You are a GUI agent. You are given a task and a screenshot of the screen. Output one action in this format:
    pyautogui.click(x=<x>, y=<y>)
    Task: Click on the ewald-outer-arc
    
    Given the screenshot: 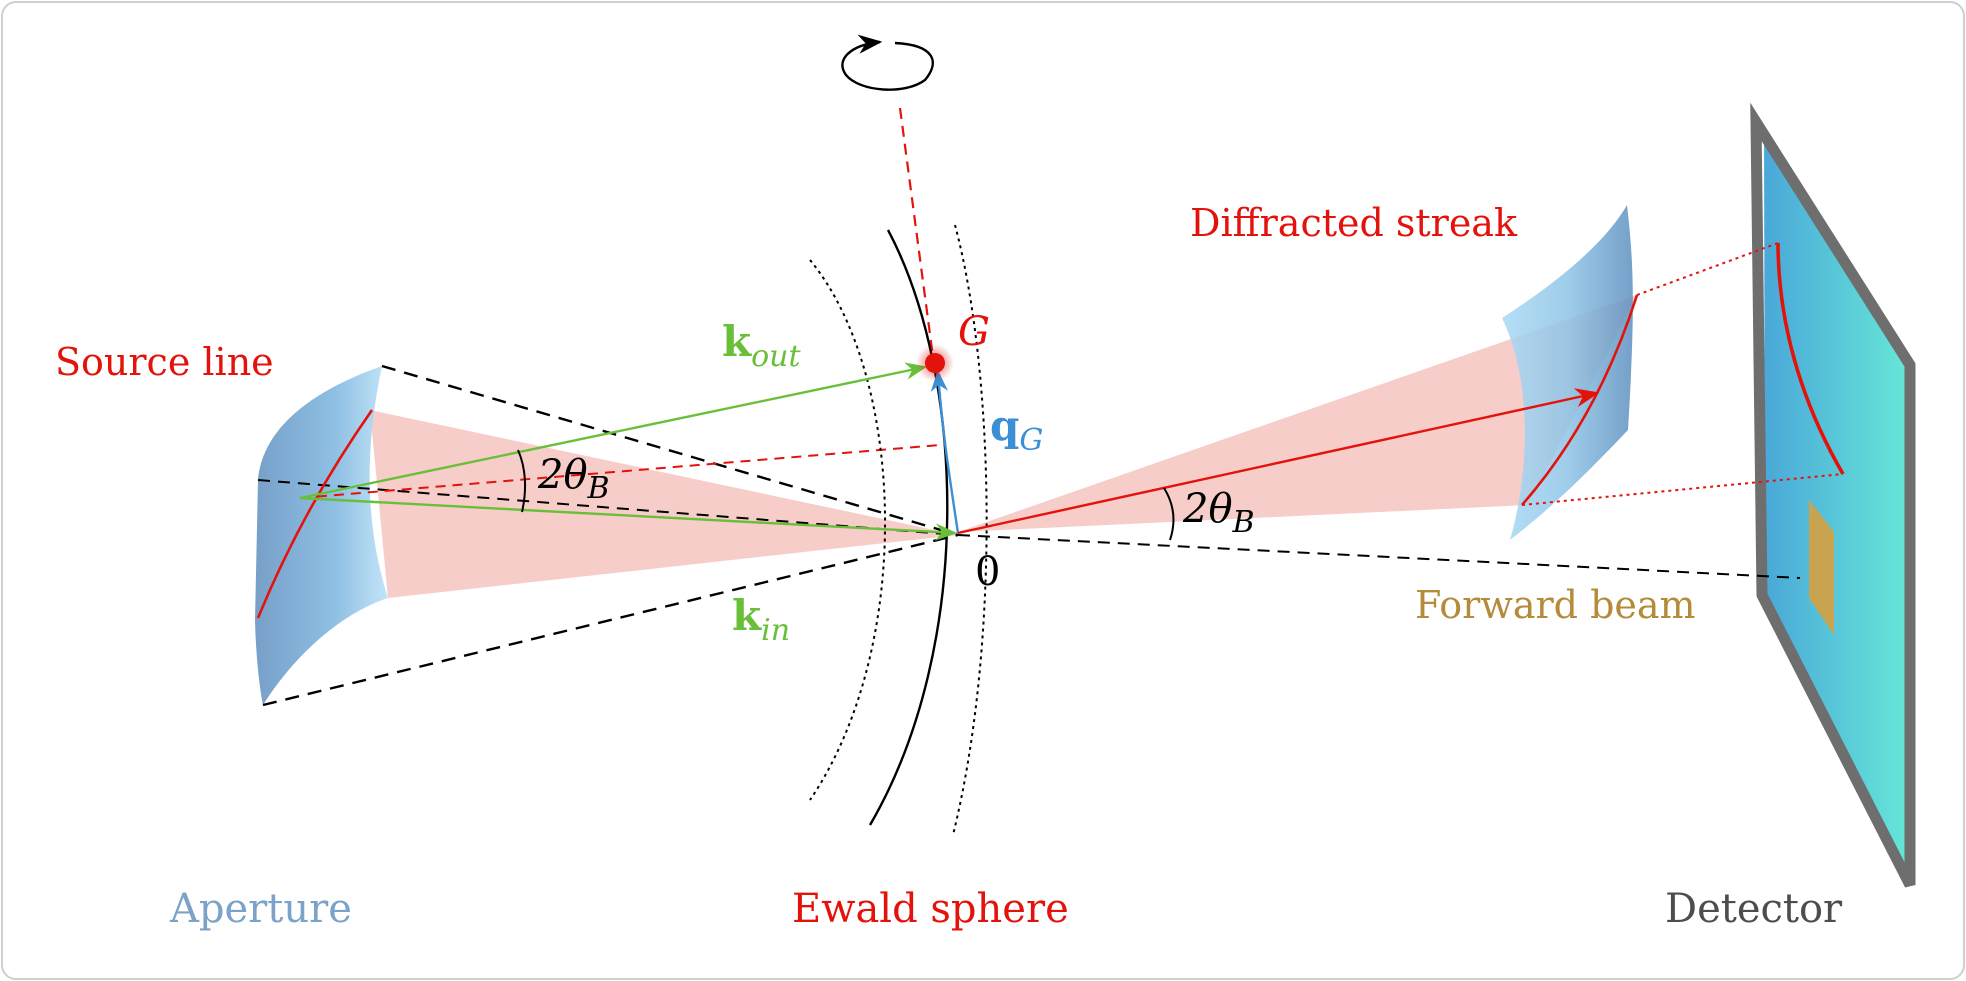 What is the action you would take?
    pyautogui.click(x=970, y=530)
    